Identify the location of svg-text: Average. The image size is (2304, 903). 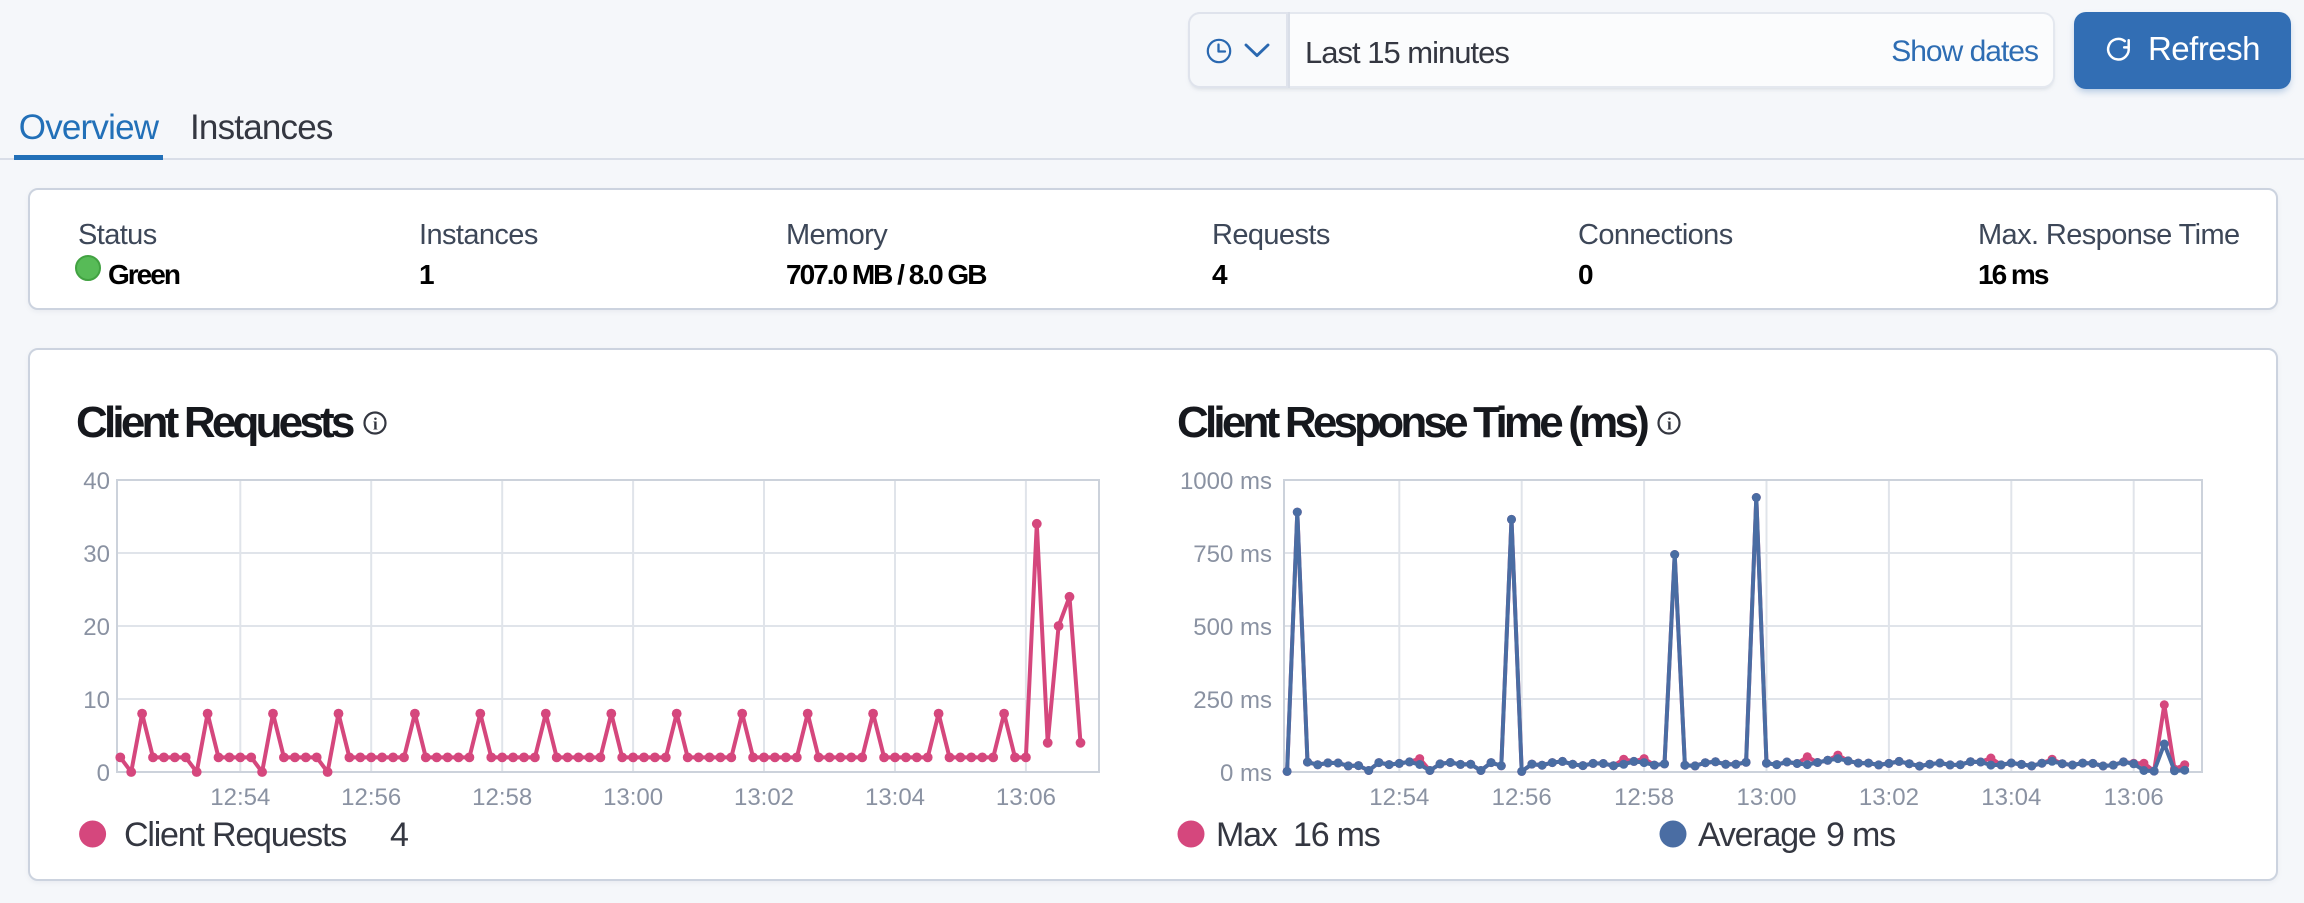
(1757, 835).